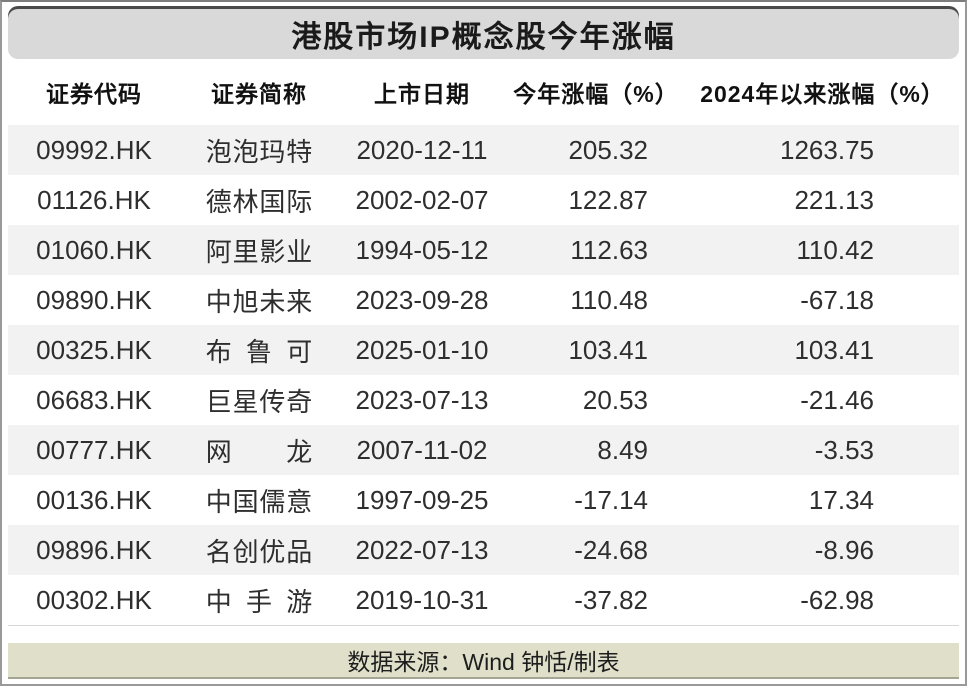  Describe the element at coordinates (94, 499) in the screenshot. I see `cell-code: 00136.HK` at that location.